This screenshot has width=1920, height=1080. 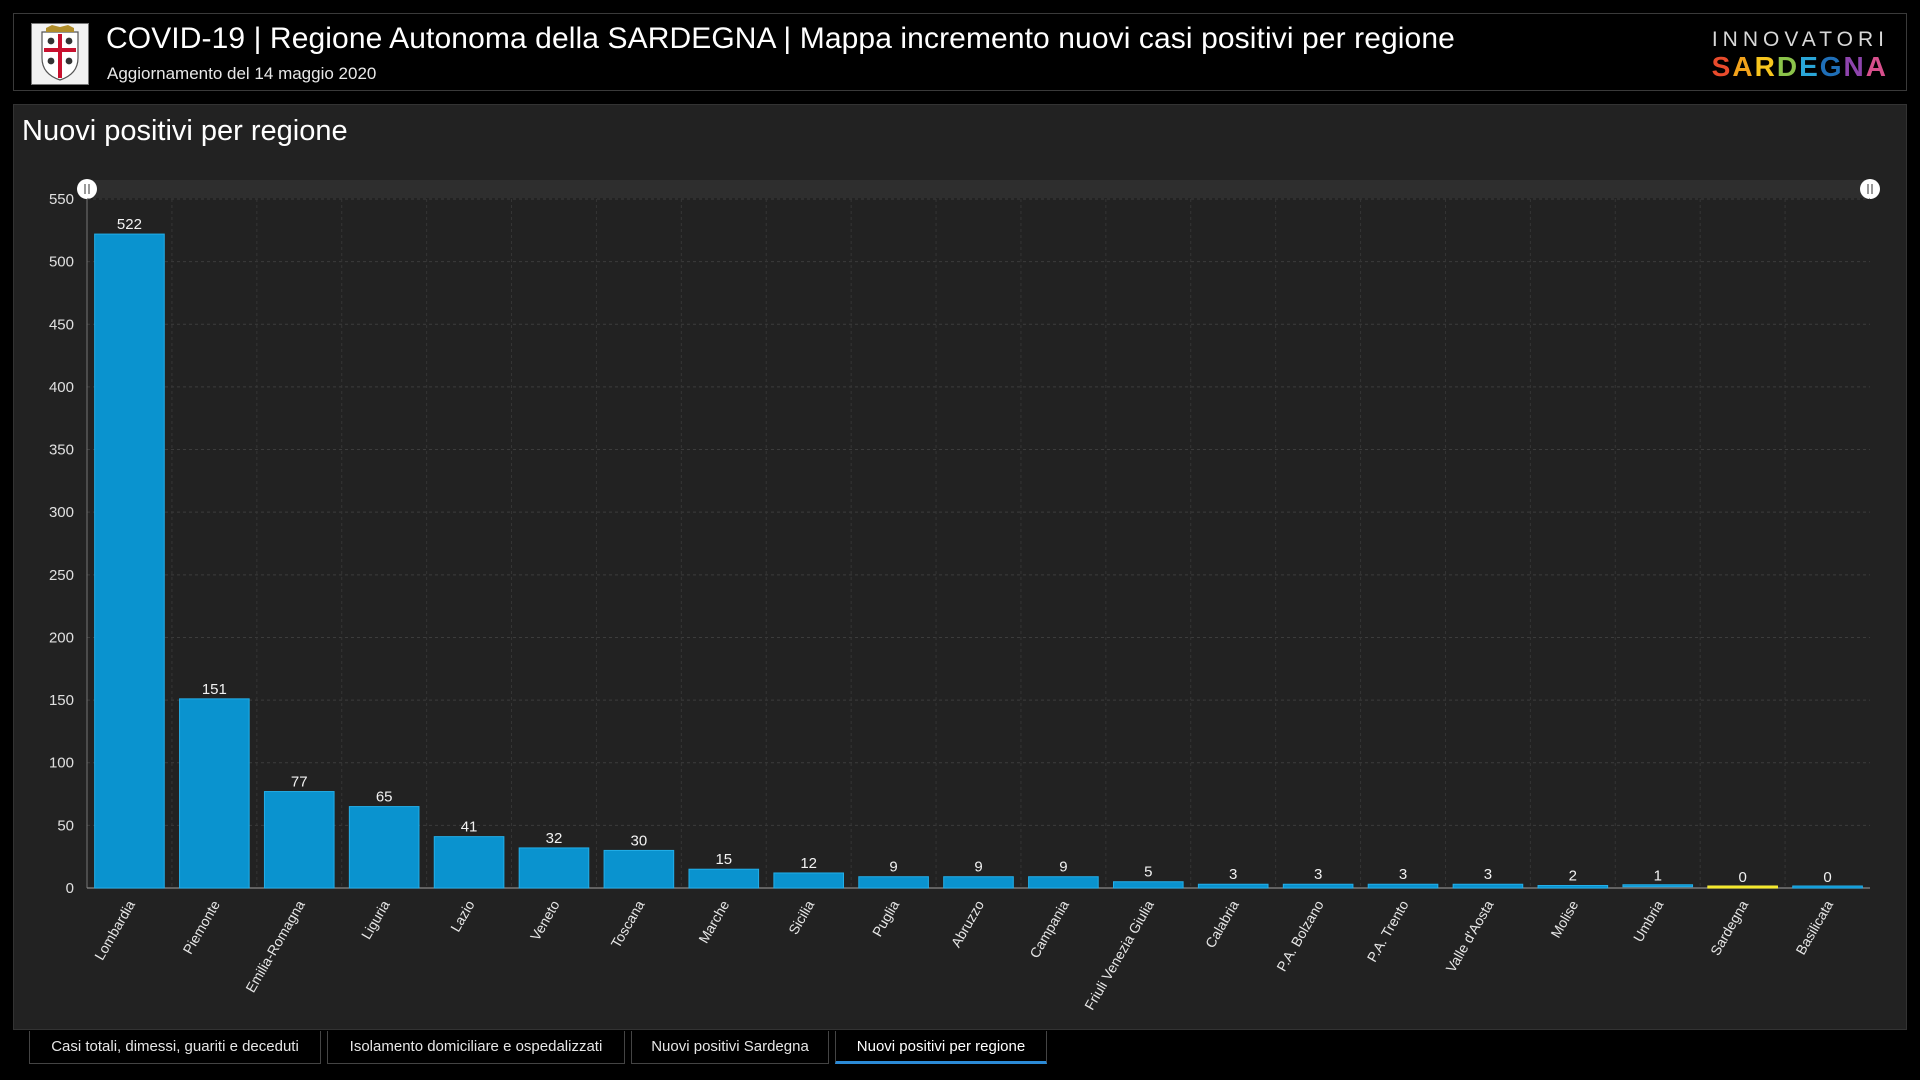 I want to click on update-date: Aggiornamento del 14 maggio 2020, so click(x=242, y=73).